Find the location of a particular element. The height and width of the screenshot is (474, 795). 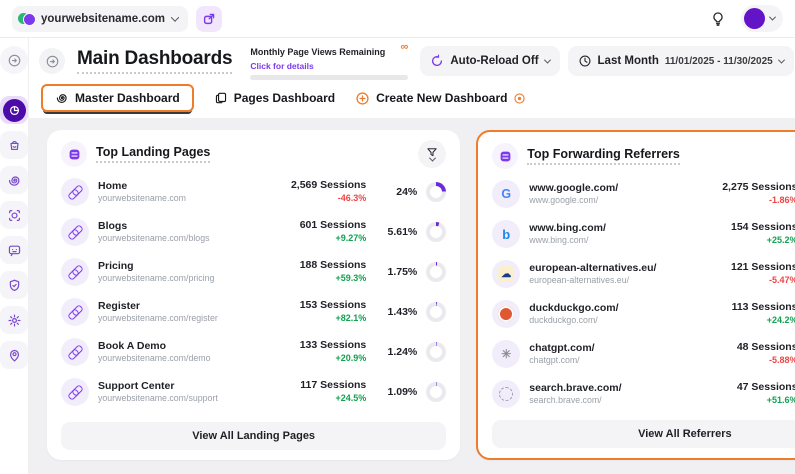

sessions-count: 154 Sessions is located at coordinates (762, 227).